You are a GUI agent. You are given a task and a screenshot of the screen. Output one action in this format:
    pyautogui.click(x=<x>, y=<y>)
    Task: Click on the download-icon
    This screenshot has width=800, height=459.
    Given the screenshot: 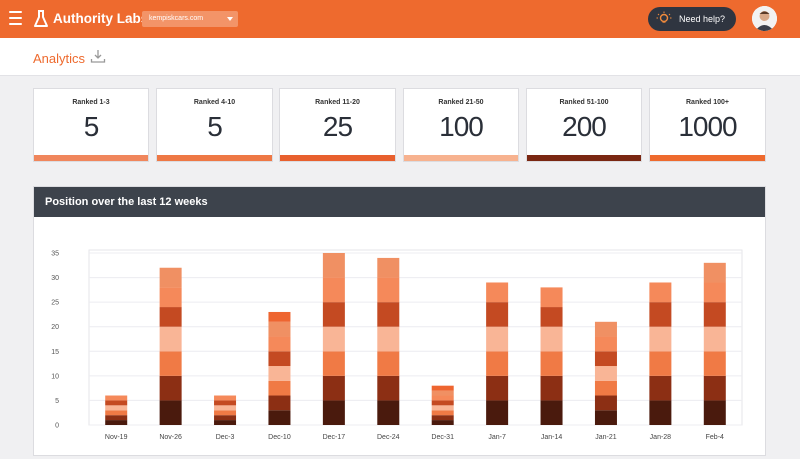 What is the action you would take?
    pyautogui.click(x=98, y=56)
    